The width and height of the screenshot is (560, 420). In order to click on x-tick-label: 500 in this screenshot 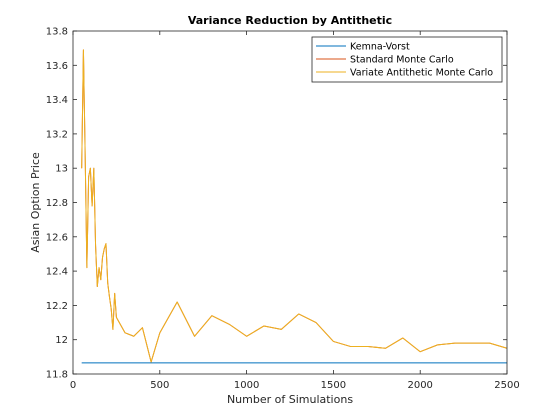, I will do `click(159, 385)`.